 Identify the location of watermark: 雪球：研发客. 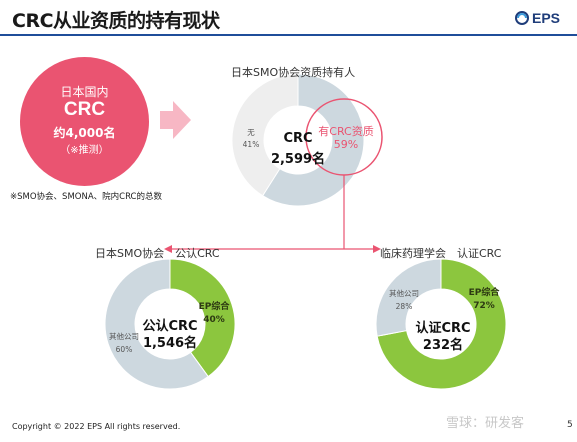
(485, 423).